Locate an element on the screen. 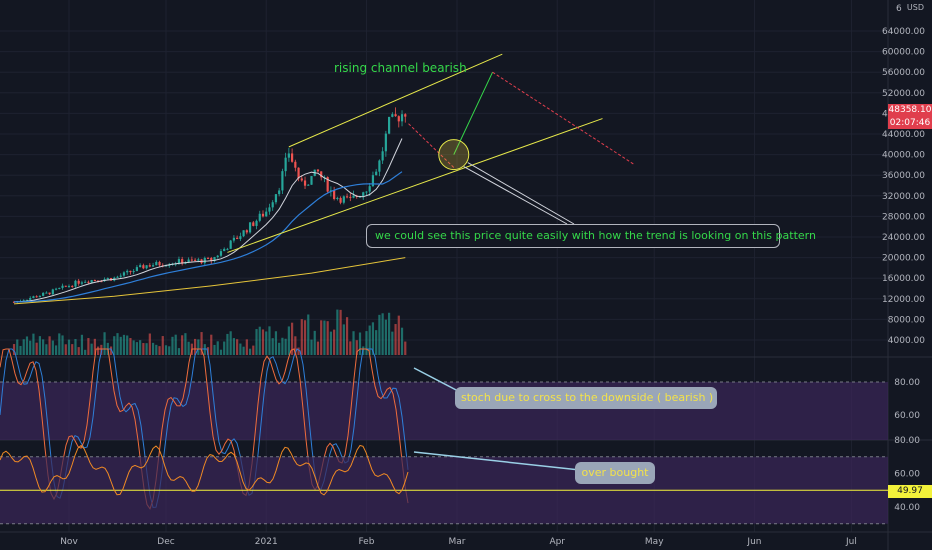 The image size is (932, 550). y-tick-label: 24000.00 is located at coordinates (903, 238).